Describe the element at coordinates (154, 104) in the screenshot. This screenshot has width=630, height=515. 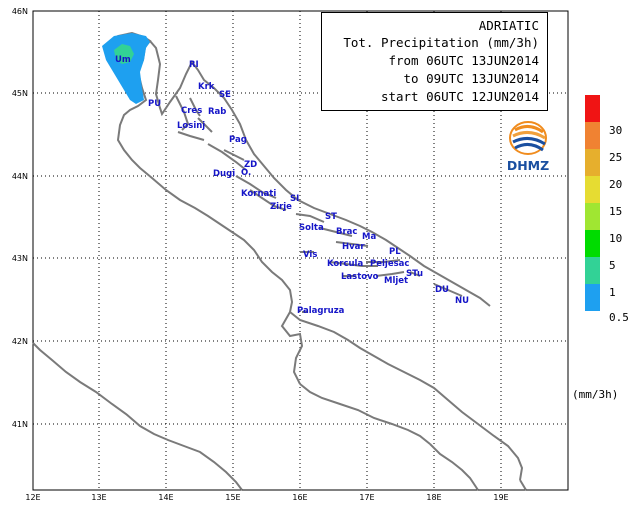
I see `place-label: PU` at that location.